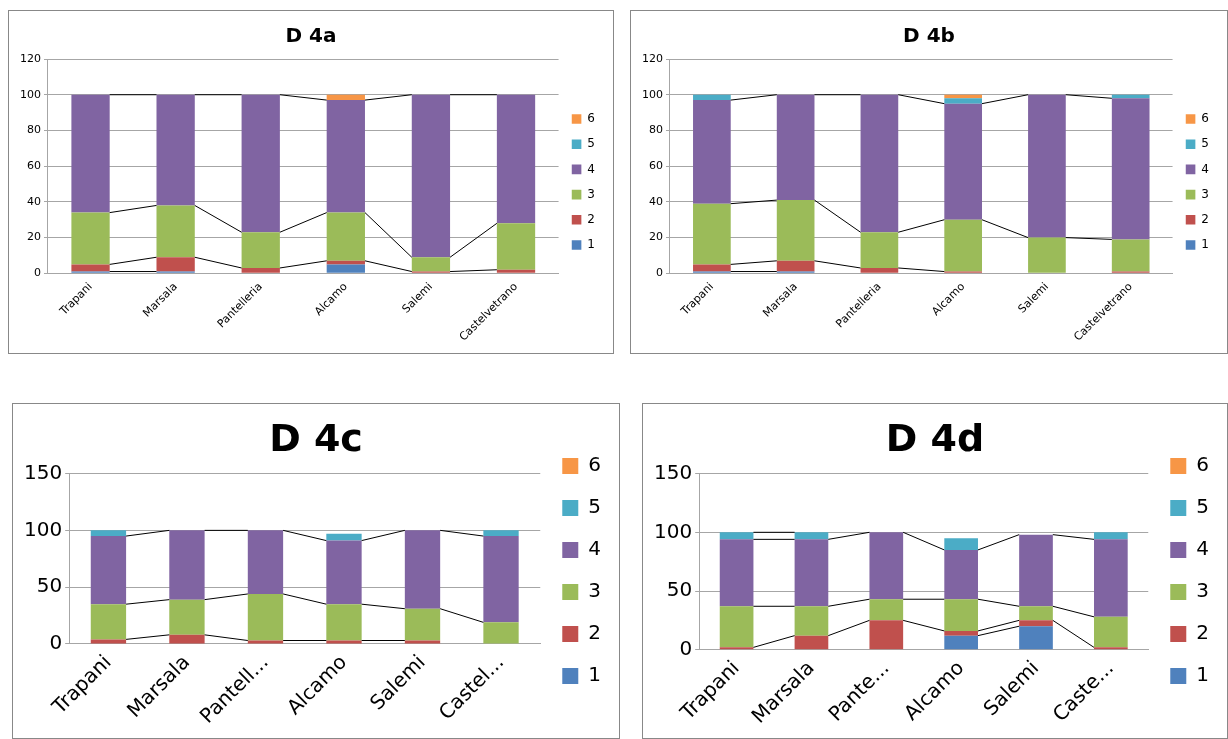  What do you see at coordinates (656, 237) in the screenshot?
I see `y-tick-label: 20` at bounding box center [656, 237].